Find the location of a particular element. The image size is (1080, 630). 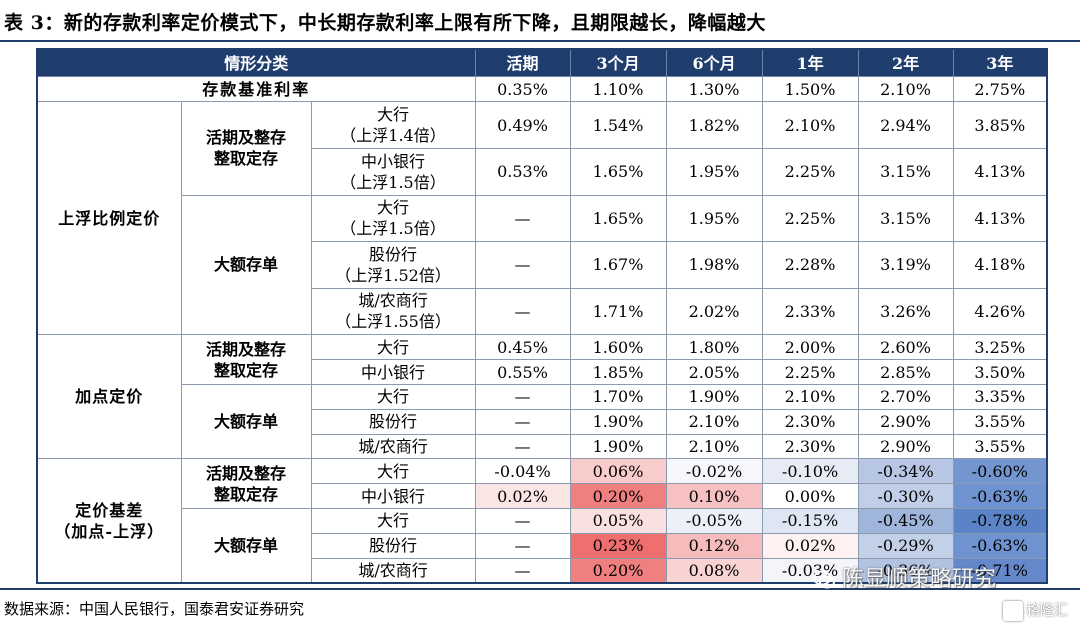

header-6m: 6个月 is located at coordinates (714, 62).